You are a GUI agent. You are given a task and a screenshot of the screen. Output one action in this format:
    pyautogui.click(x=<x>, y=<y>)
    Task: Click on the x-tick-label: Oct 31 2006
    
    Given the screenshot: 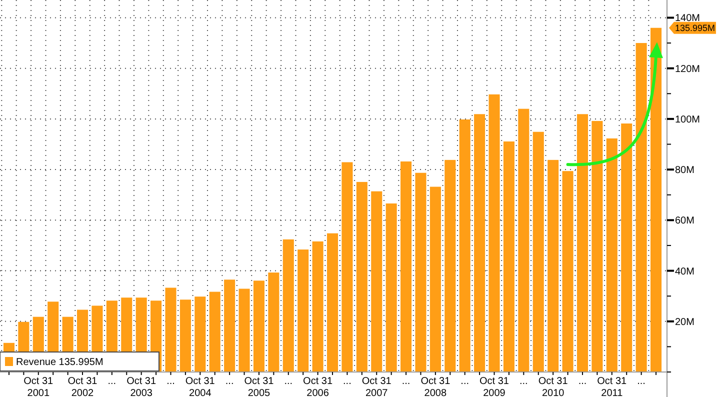 What is the action you would take?
    pyautogui.click(x=318, y=386)
    